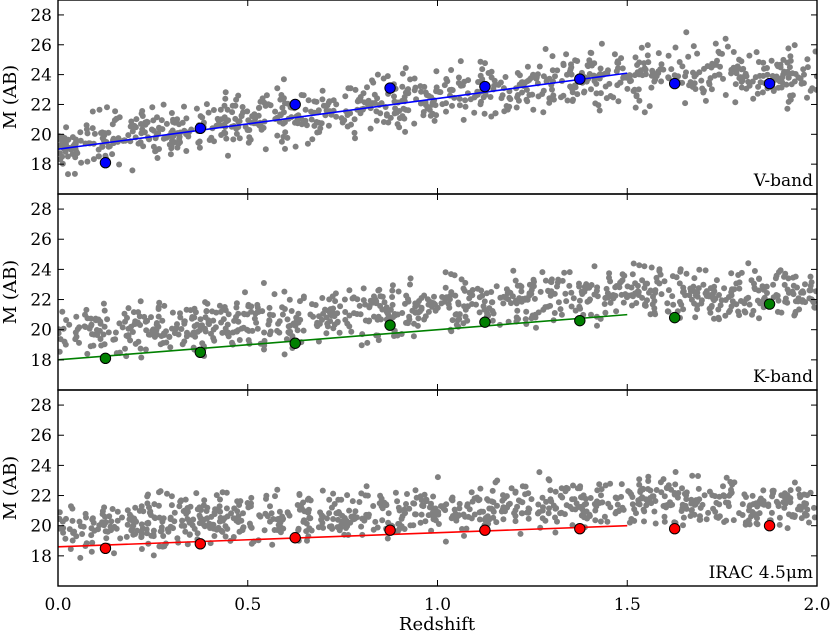  I want to click on fit-line, so click(343, 337).